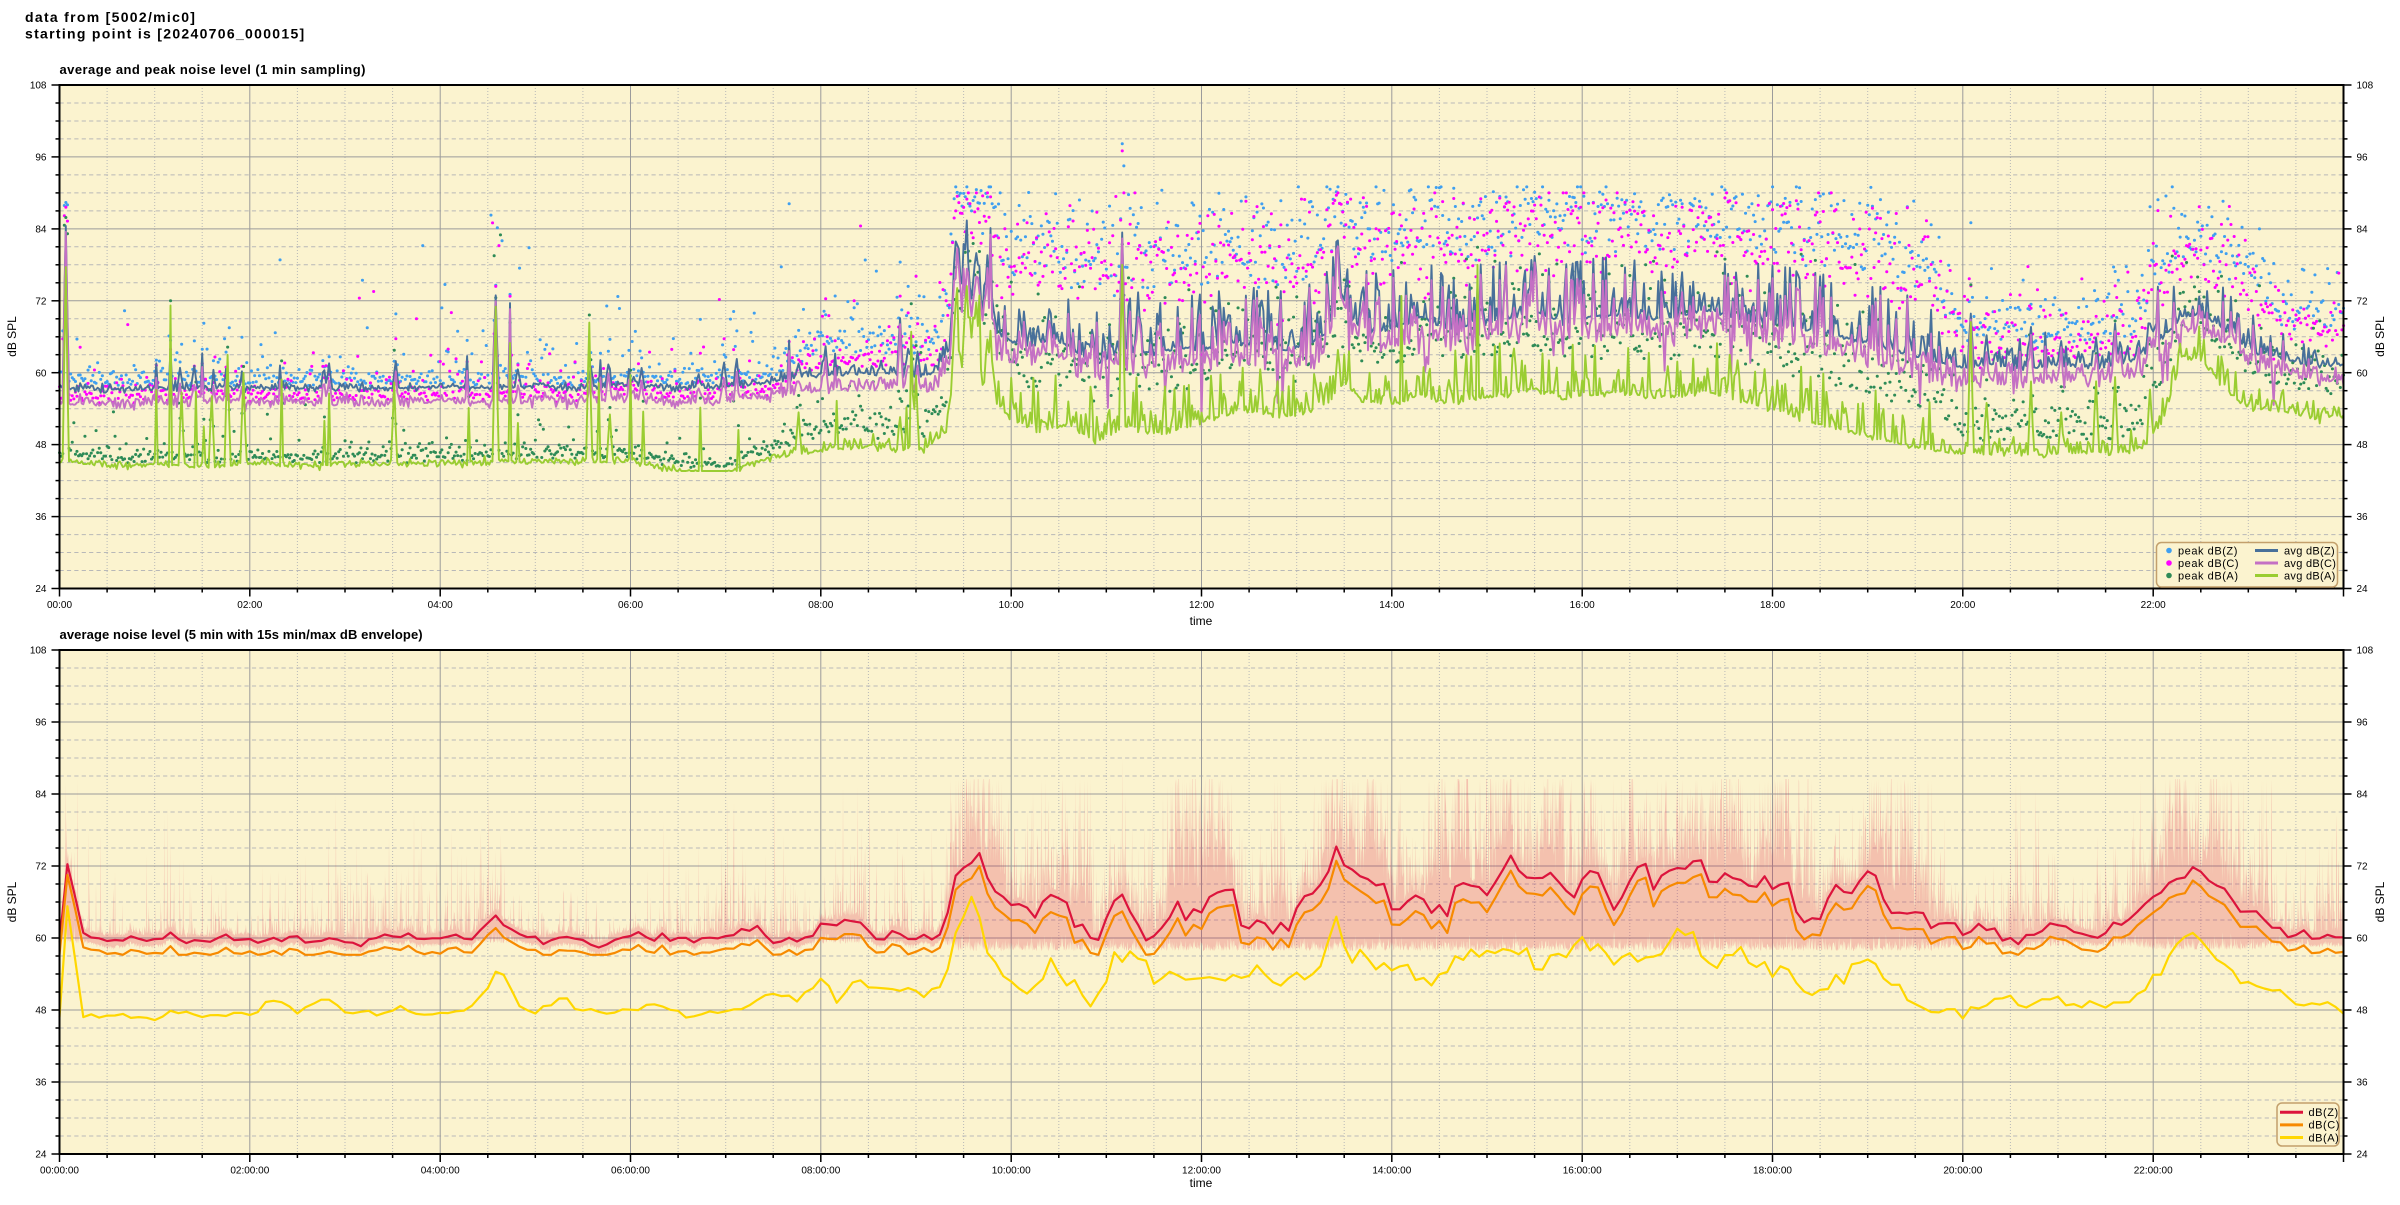  What do you see at coordinates (59, 605) in the screenshot?
I see `svg-text: 00:00` at bounding box center [59, 605].